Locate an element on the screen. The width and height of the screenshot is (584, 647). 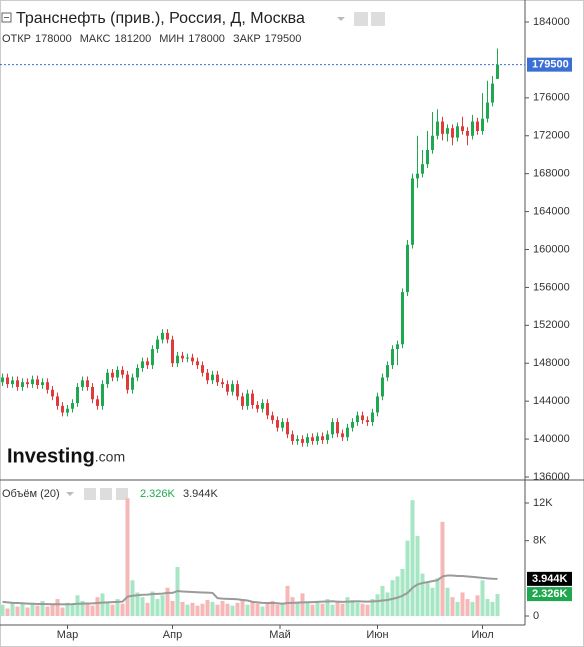
y-tick-label: 172000 is located at coordinates (551, 136).